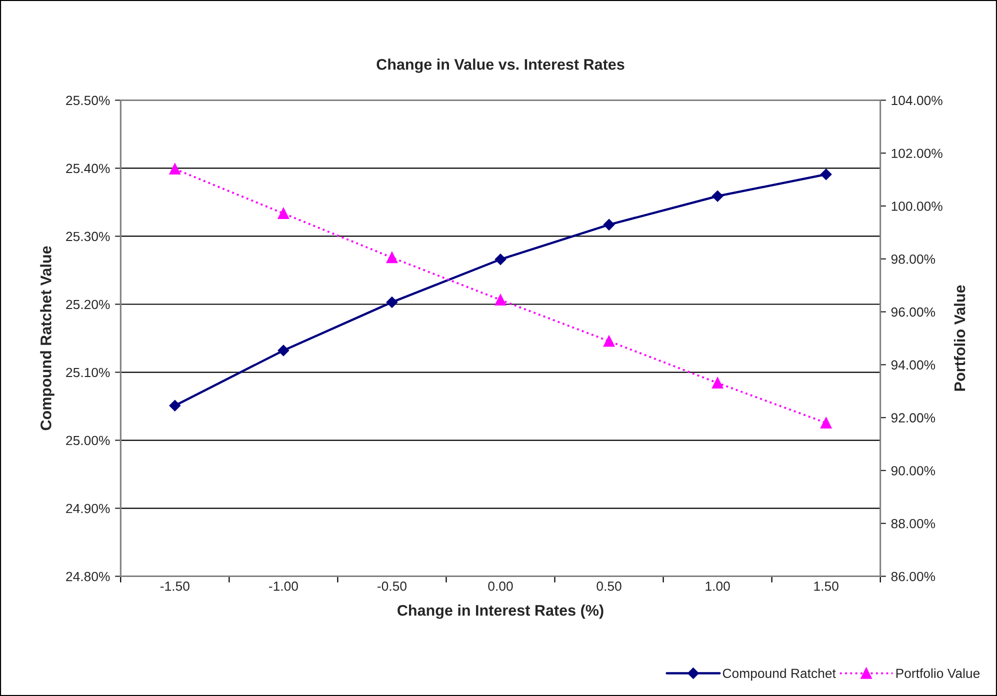 The width and height of the screenshot is (997, 696). I want to click on y-tick-label: 24.80%, so click(88, 577).